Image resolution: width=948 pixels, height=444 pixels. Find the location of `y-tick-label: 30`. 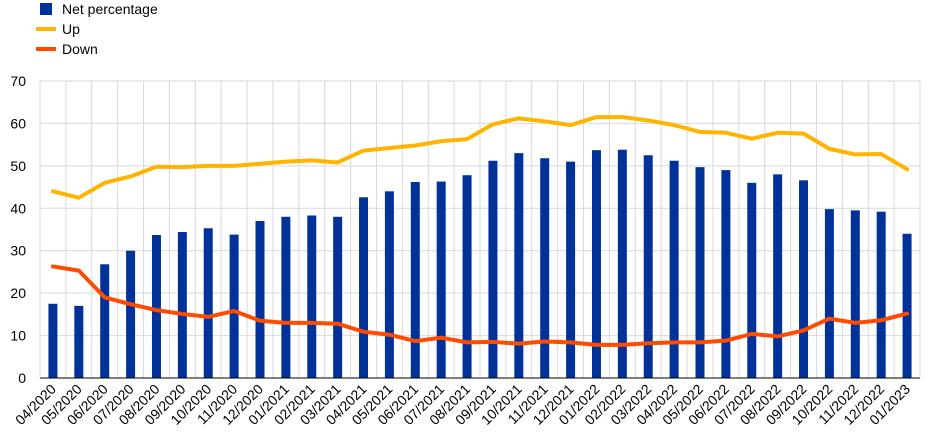

y-tick-label: 30 is located at coordinates (18, 251).